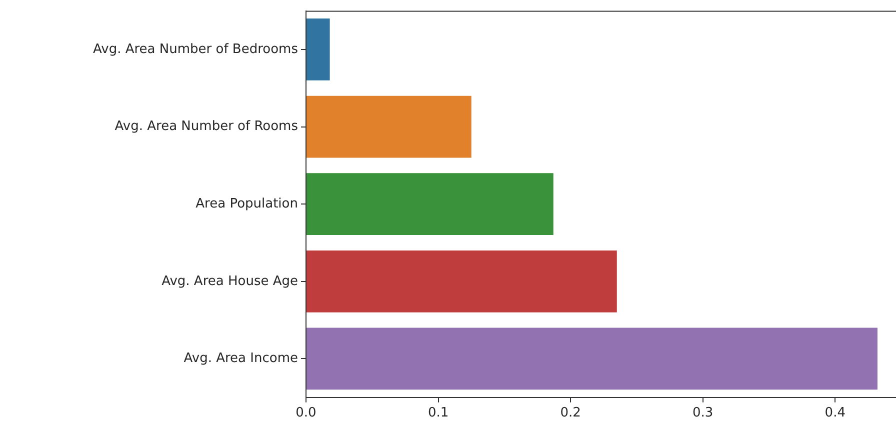 The width and height of the screenshot is (896, 432). Describe the element at coordinates (241, 358) in the screenshot. I see `y-tick-label: Avg. Area Income` at that location.